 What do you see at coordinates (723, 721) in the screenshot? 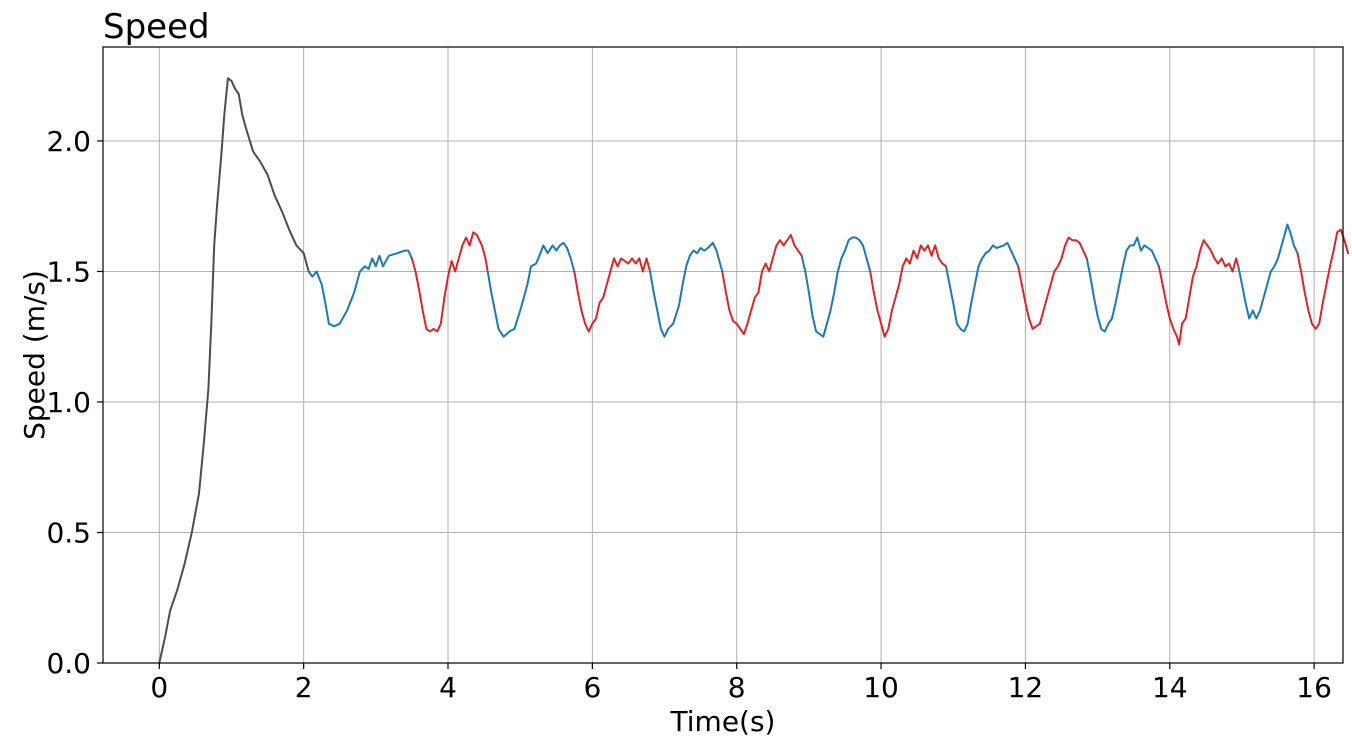
I see `x-axis-label: Time(s)` at bounding box center [723, 721].